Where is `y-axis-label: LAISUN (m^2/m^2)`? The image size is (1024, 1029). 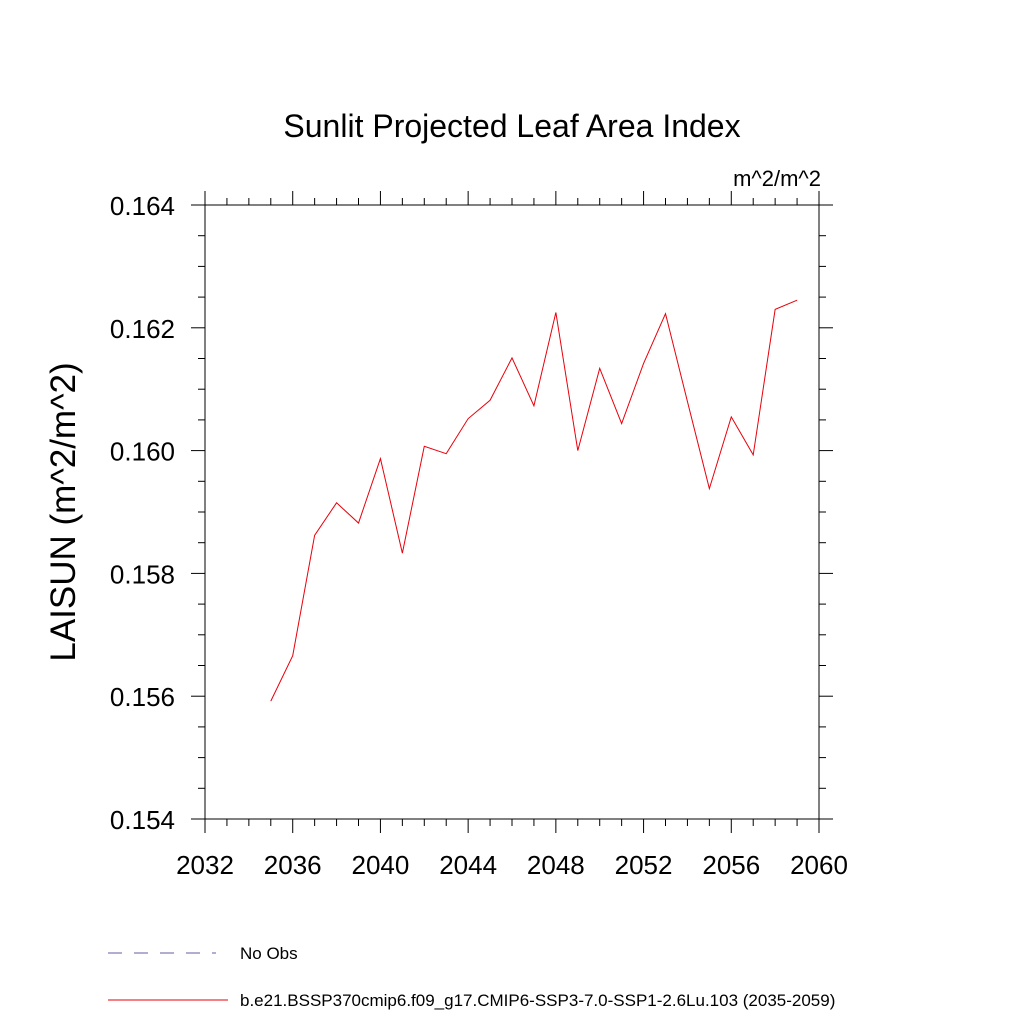 y-axis-label: LAISUN (m^2/m^2) is located at coordinates (63, 511).